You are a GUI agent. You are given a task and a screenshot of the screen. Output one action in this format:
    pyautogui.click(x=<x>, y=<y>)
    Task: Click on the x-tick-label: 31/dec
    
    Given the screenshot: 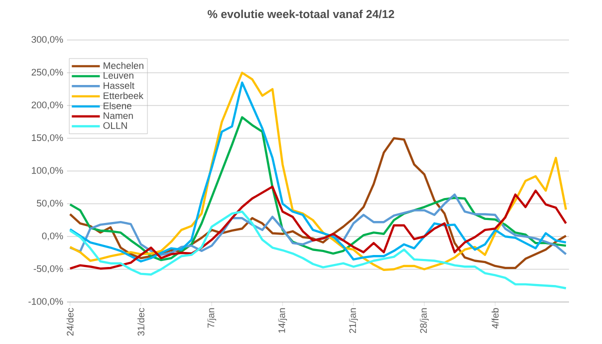 What is the action you would take?
    pyautogui.click(x=140, y=322)
    